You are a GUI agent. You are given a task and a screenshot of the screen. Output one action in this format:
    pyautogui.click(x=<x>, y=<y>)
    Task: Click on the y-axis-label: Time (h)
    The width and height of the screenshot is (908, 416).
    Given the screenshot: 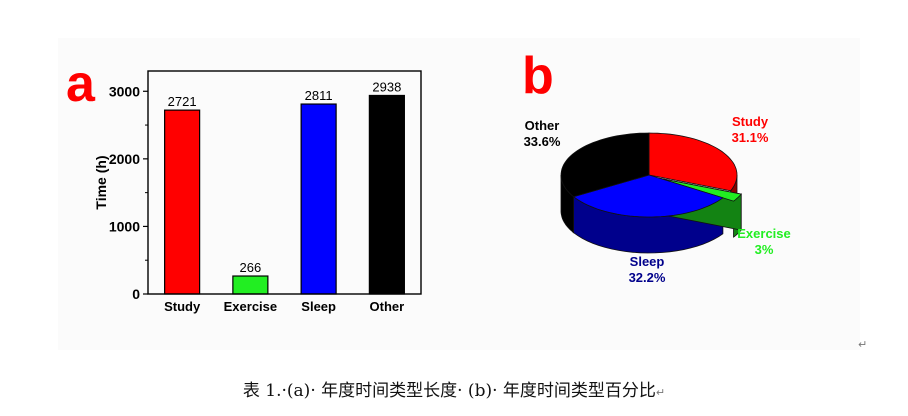 What is the action you would take?
    pyautogui.click(x=101, y=182)
    